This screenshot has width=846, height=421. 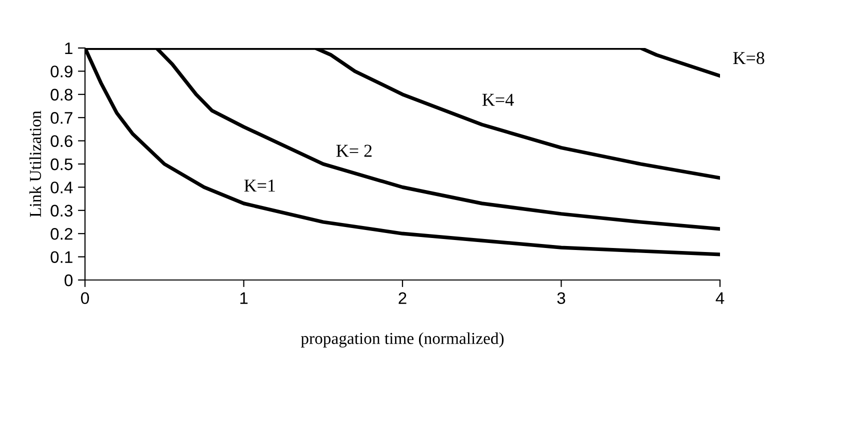 I want to click on y-tick-label: 1, so click(x=68, y=48).